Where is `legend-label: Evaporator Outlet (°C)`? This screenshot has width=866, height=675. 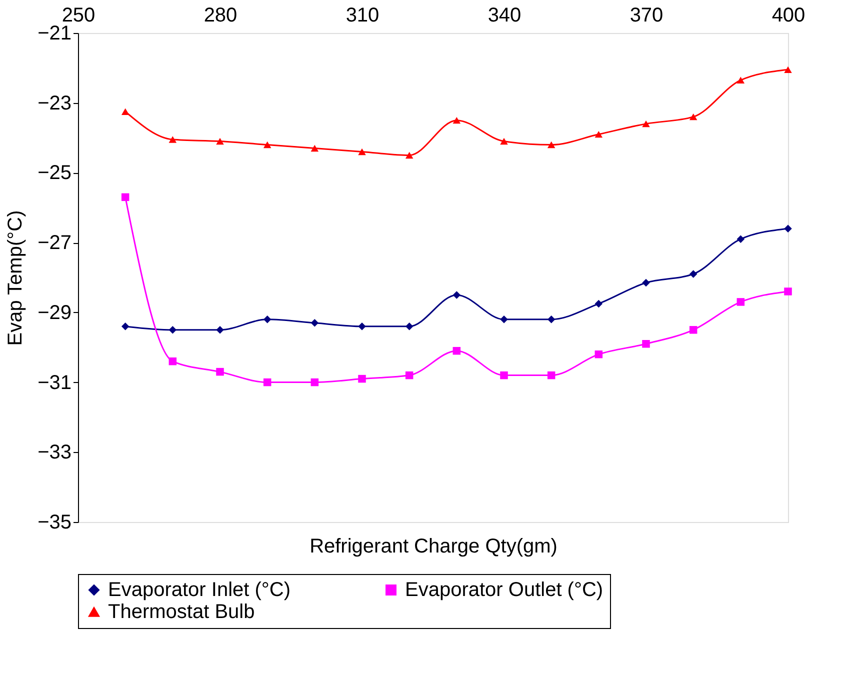
legend-label: Evaporator Outlet (°C) is located at coordinates (504, 590).